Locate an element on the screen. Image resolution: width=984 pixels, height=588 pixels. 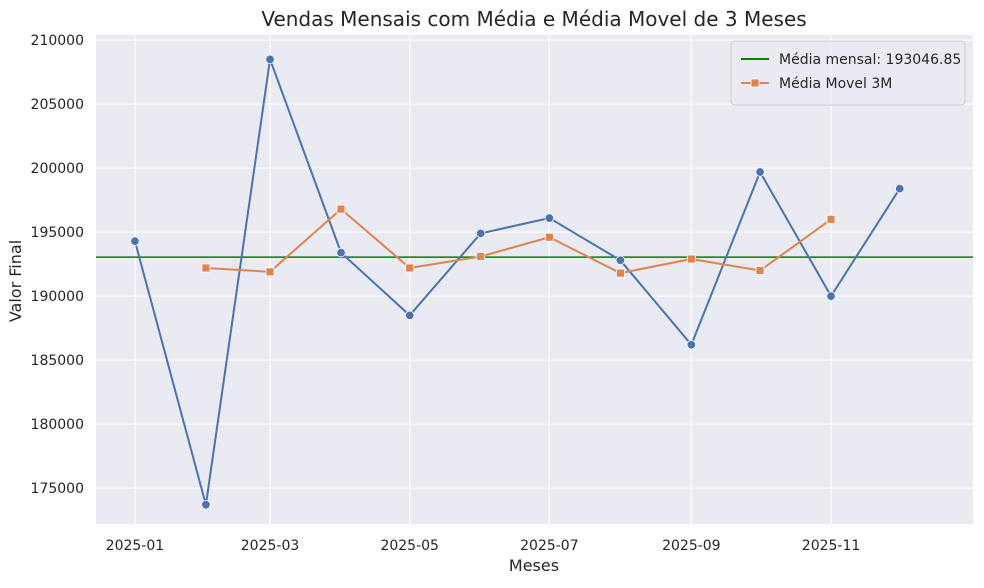
legend-marker is located at coordinates (755, 83).